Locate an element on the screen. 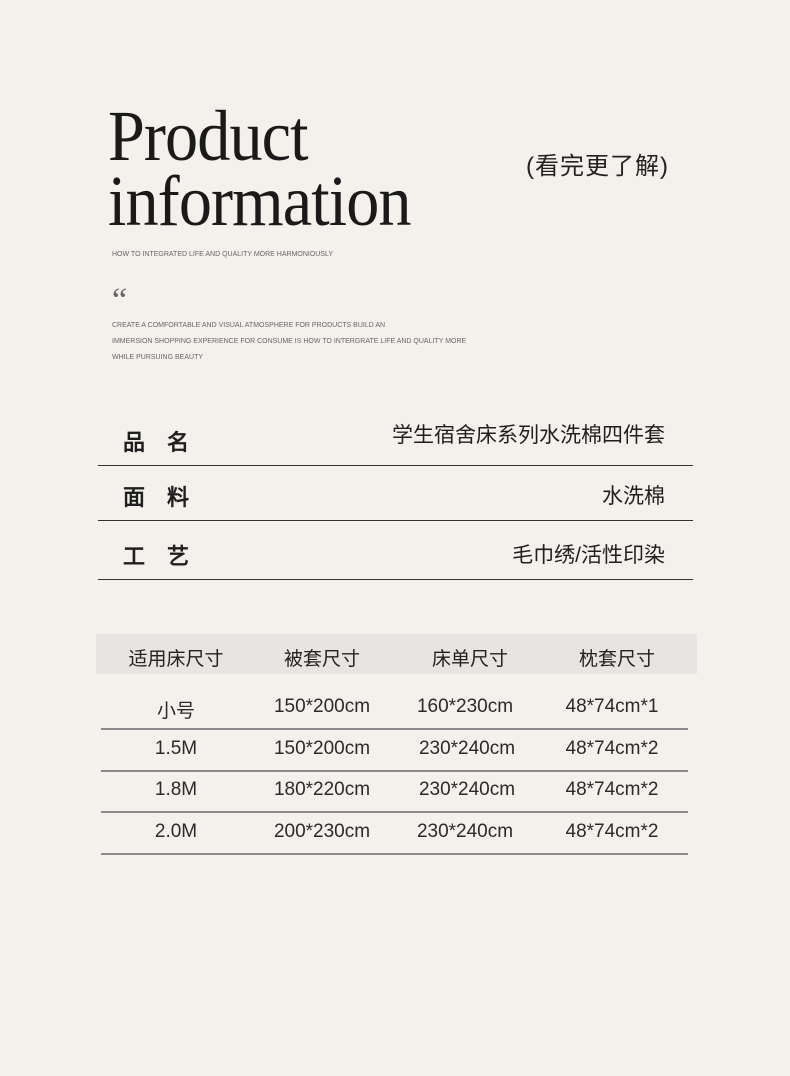 The image size is (790, 1076). header-cell: 被套尺寸 is located at coordinates (321, 659).